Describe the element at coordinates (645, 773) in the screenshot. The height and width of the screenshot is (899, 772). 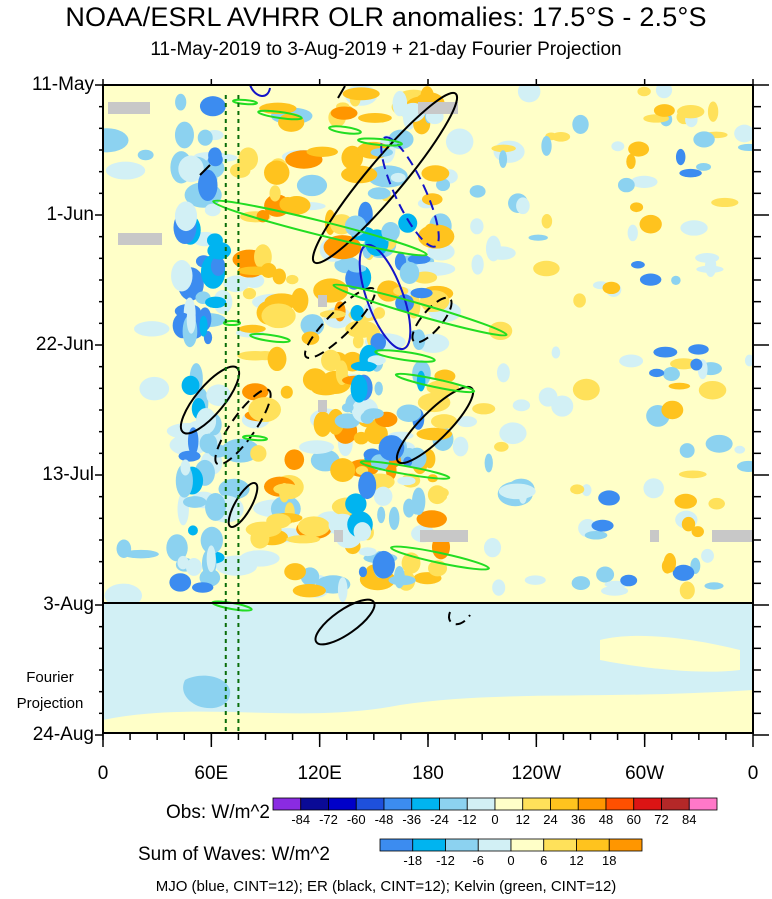
I see `x-tick-label: 60W` at that location.